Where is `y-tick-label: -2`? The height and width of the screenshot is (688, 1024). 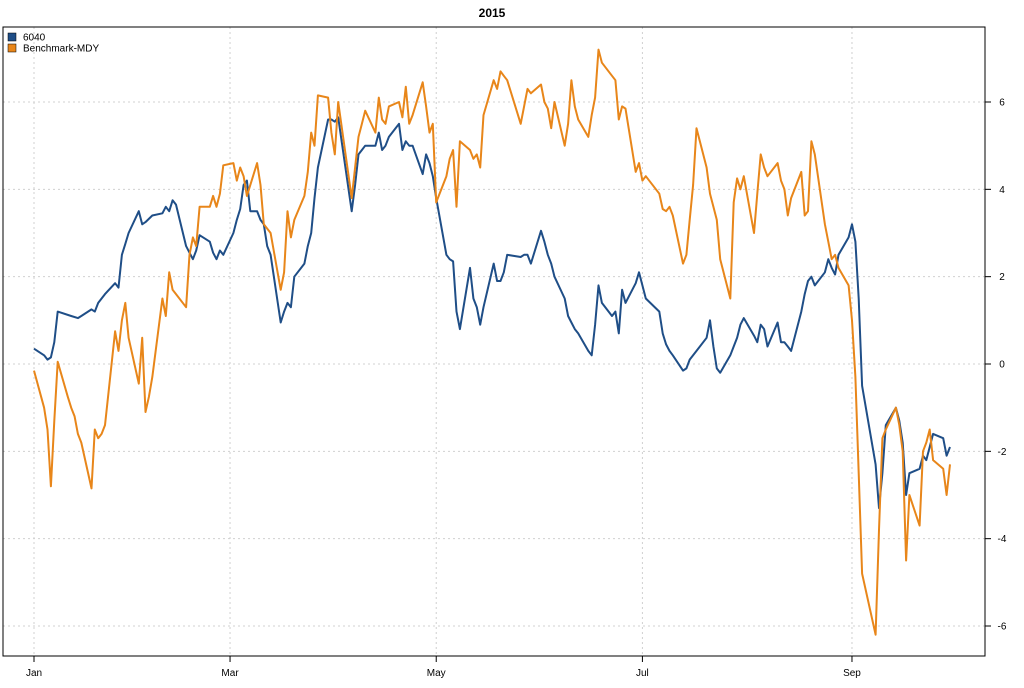 y-tick-label: -2 is located at coordinates (1002, 452).